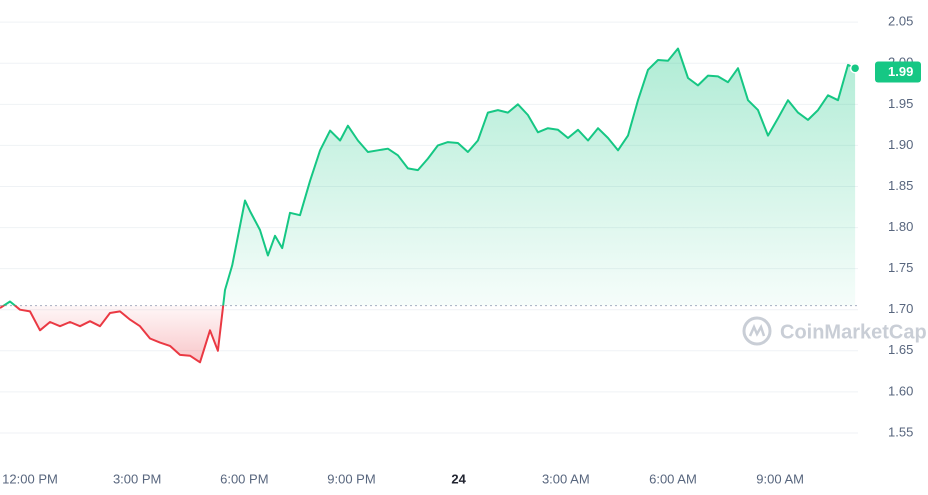 This screenshot has width=928, height=495. Describe the element at coordinates (855, 68) in the screenshot. I see `last-point` at that location.